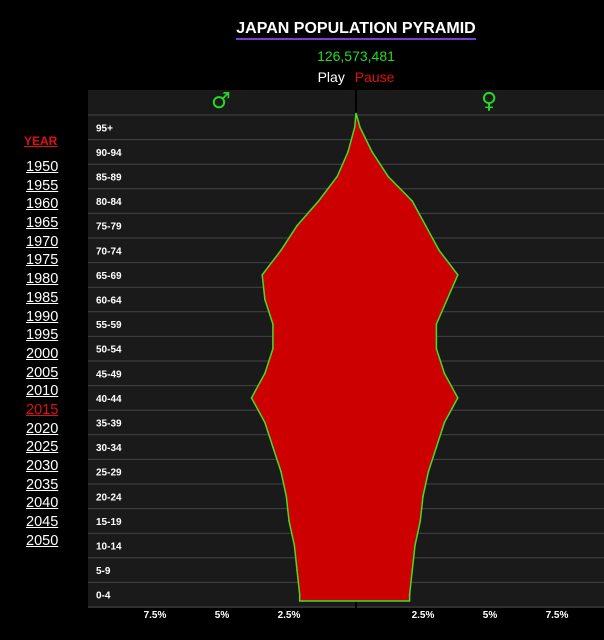 The height and width of the screenshot is (640, 604). What do you see at coordinates (42, 241) in the screenshot?
I see `year-link-1970: 1970` at bounding box center [42, 241].